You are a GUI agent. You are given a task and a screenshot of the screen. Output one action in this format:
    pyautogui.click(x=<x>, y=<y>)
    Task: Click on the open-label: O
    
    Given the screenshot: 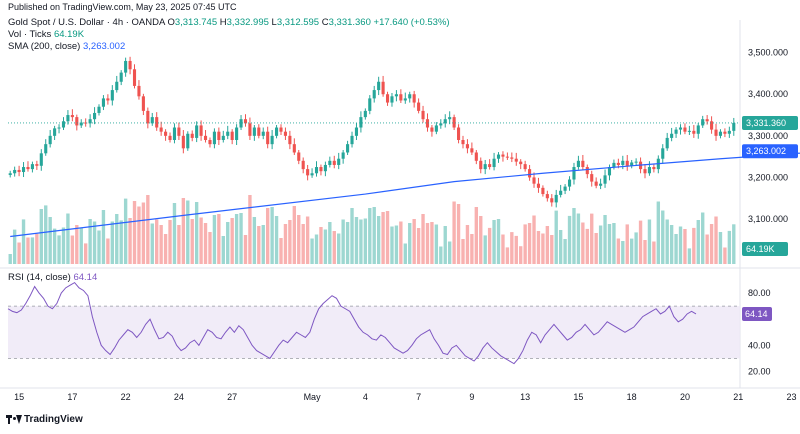 What is the action you would take?
    pyautogui.click(x=171, y=22)
    